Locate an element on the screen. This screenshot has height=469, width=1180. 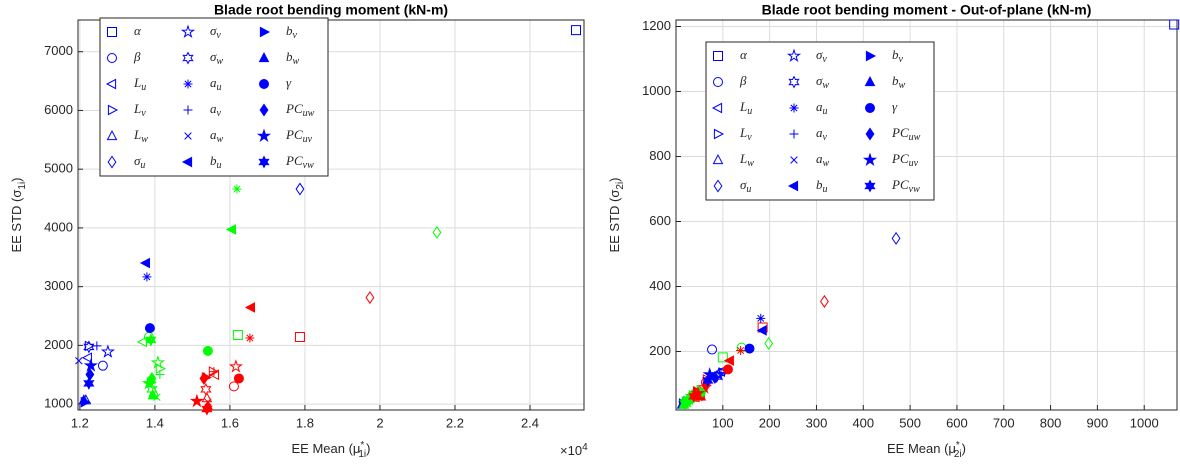
legend-label-part: γ is located at coordinates (895, 106).